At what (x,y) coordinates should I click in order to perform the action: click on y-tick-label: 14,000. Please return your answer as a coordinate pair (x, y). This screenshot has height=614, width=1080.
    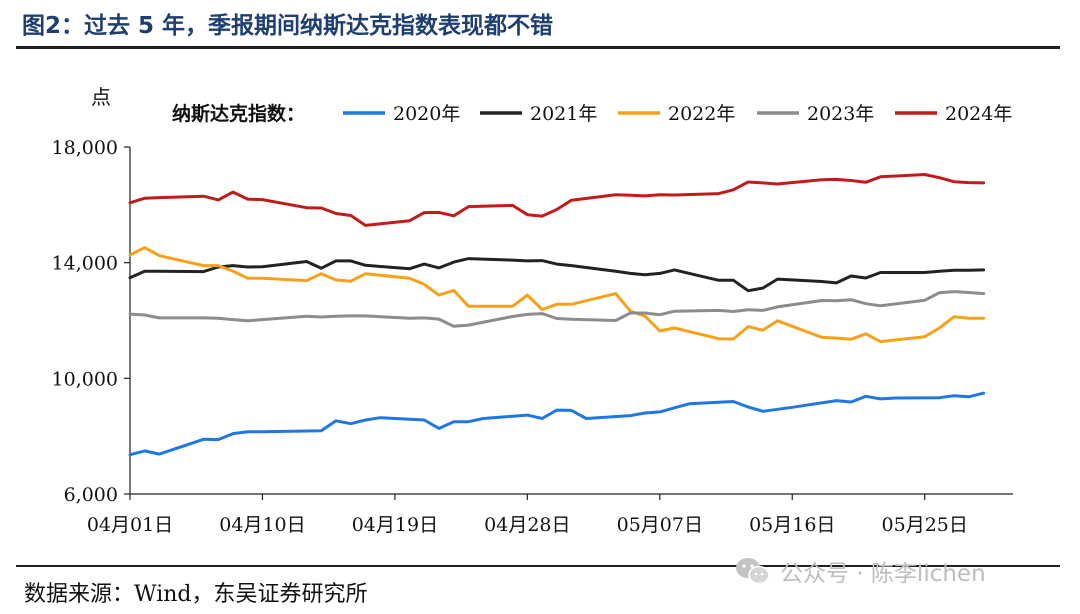
    Looking at the image, I should click on (85, 264).